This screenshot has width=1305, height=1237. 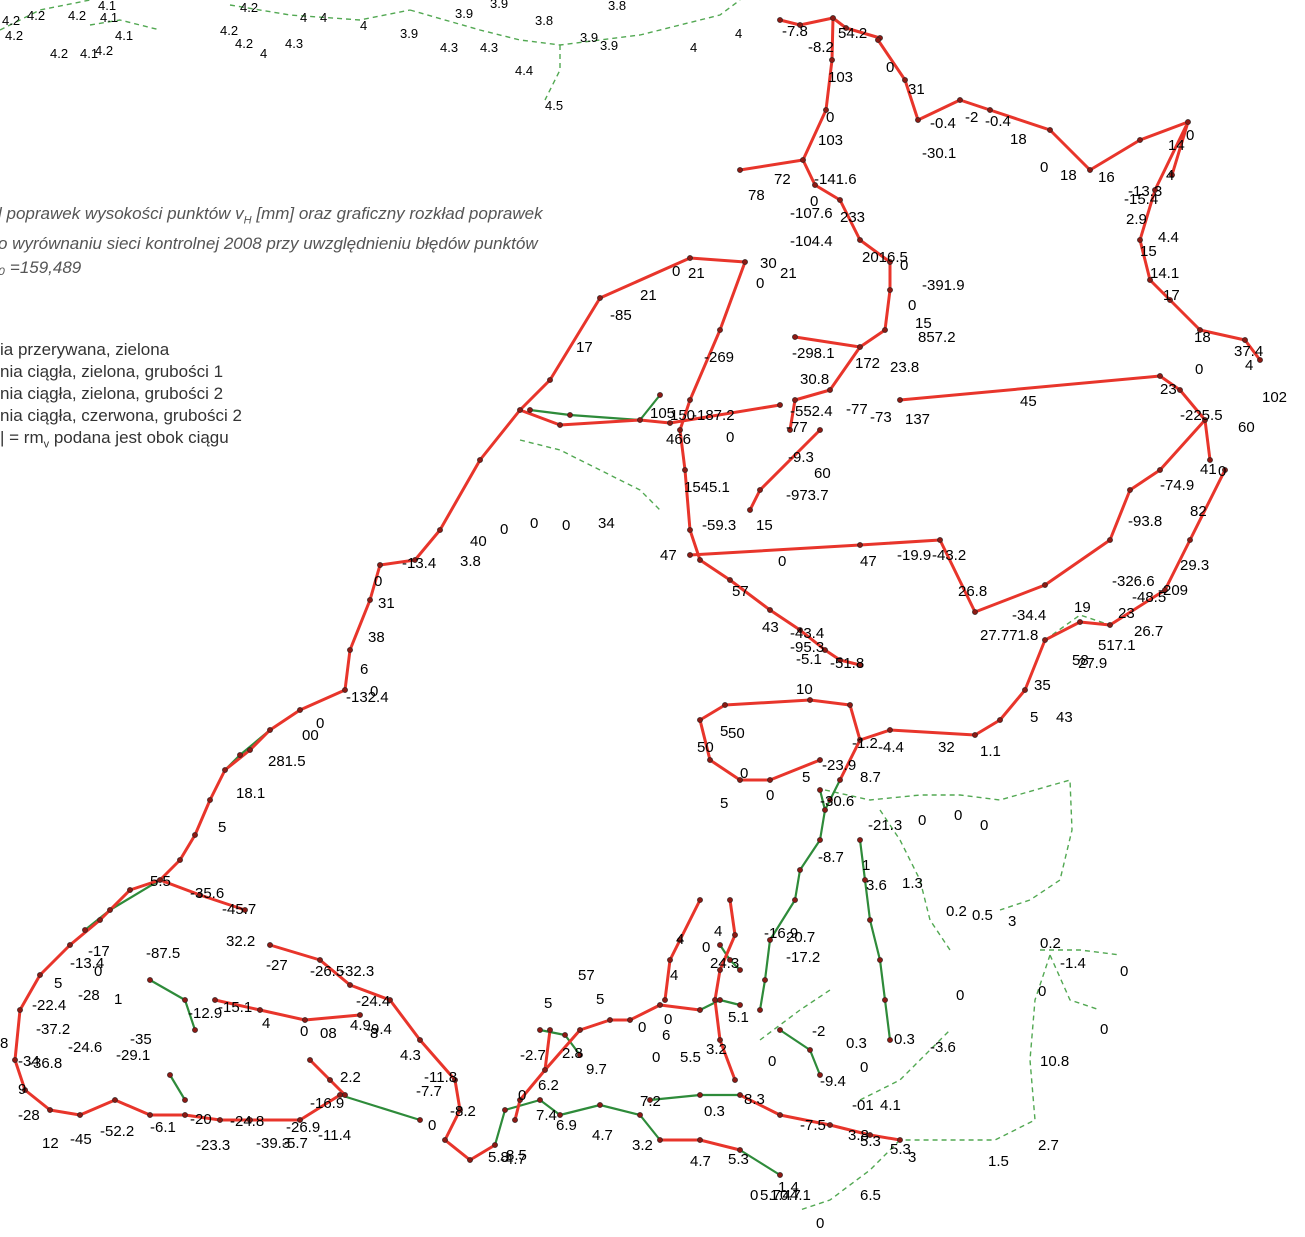 What do you see at coordinates (718, 931) in the screenshot?
I see `correction-label: 4` at bounding box center [718, 931].